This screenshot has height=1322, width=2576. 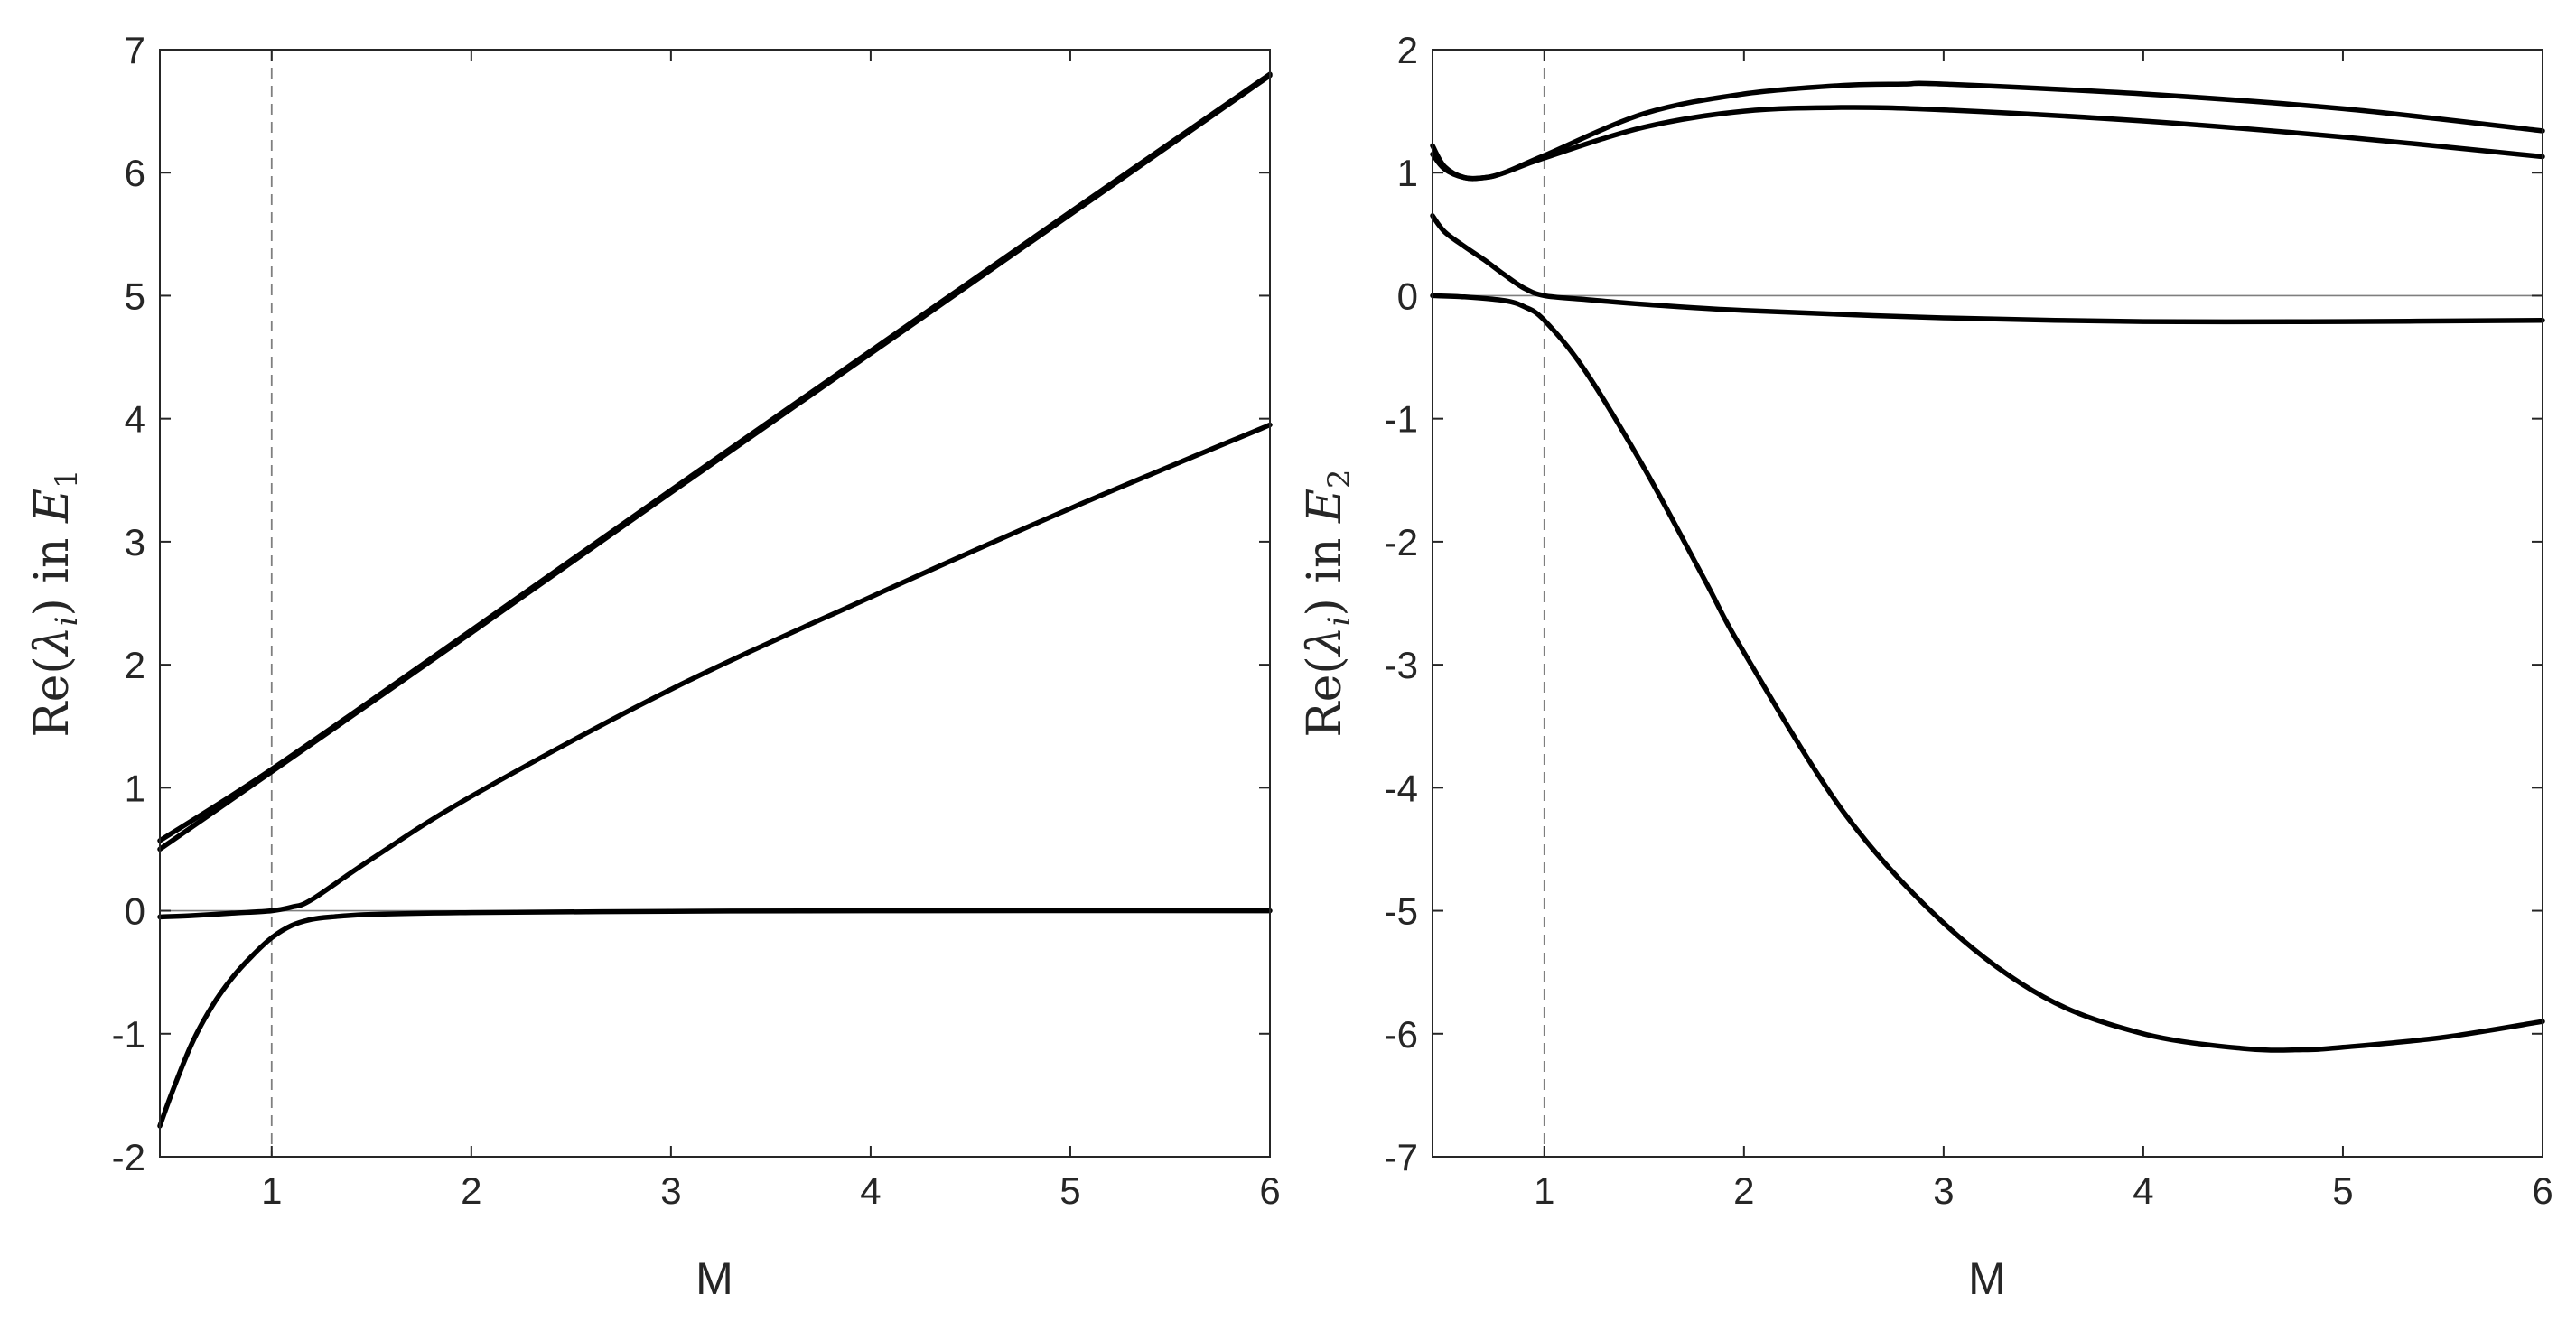 What do you see at coordinates (1401, 788) in the screenshot?
I see `y-tick-label: -4` at bounding box center [1401, 788].